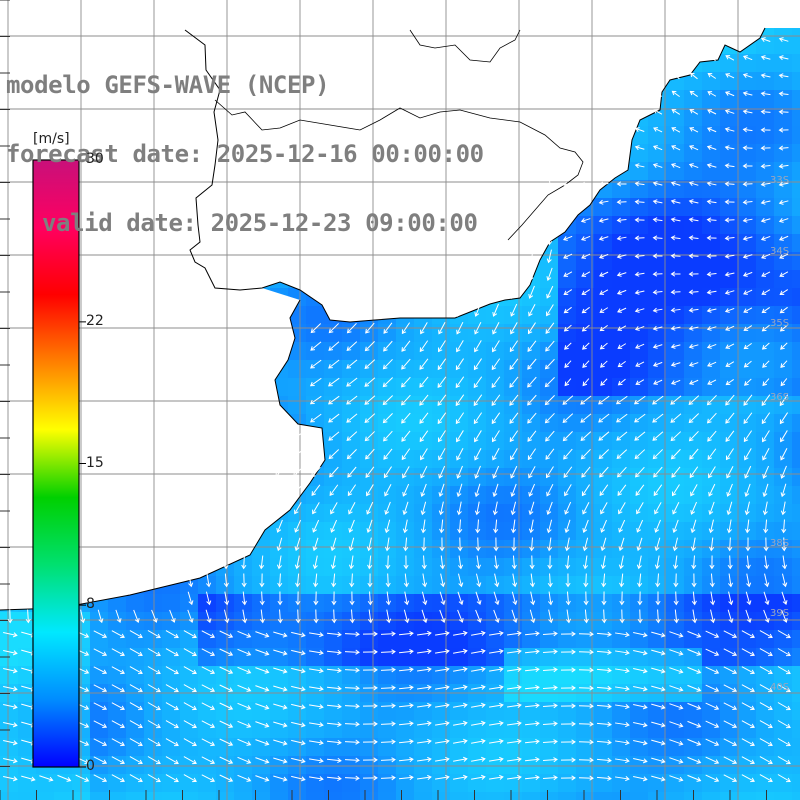 The image size is (800, 800). What do you see at coordinates (780, 323) in the screenshot?
I see `latitude-label: 35S` at bounding box center [780, 323].